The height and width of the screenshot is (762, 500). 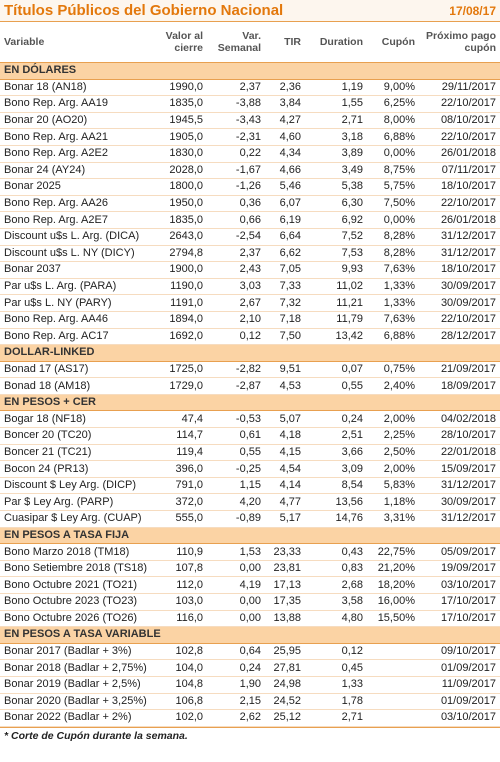 I want to click on cell: Boncer 20 (TC20), so click(x=76, y=436).